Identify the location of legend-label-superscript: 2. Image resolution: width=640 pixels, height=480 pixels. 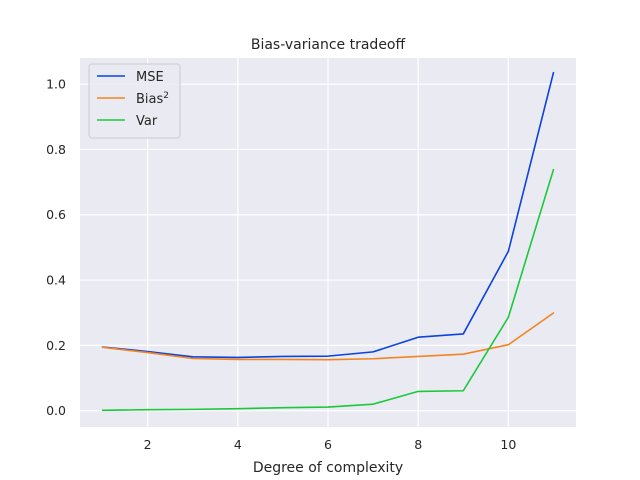
(166, 96).